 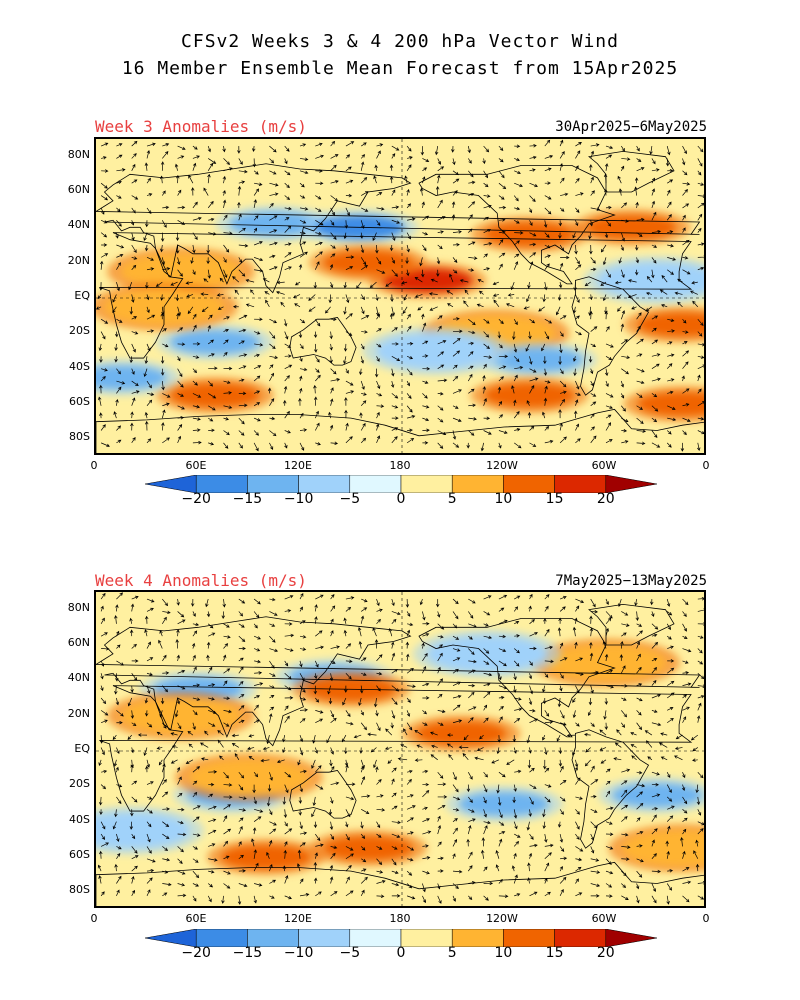 I want to click on lat-tick-label: EQ, so click(x=82, y=295).